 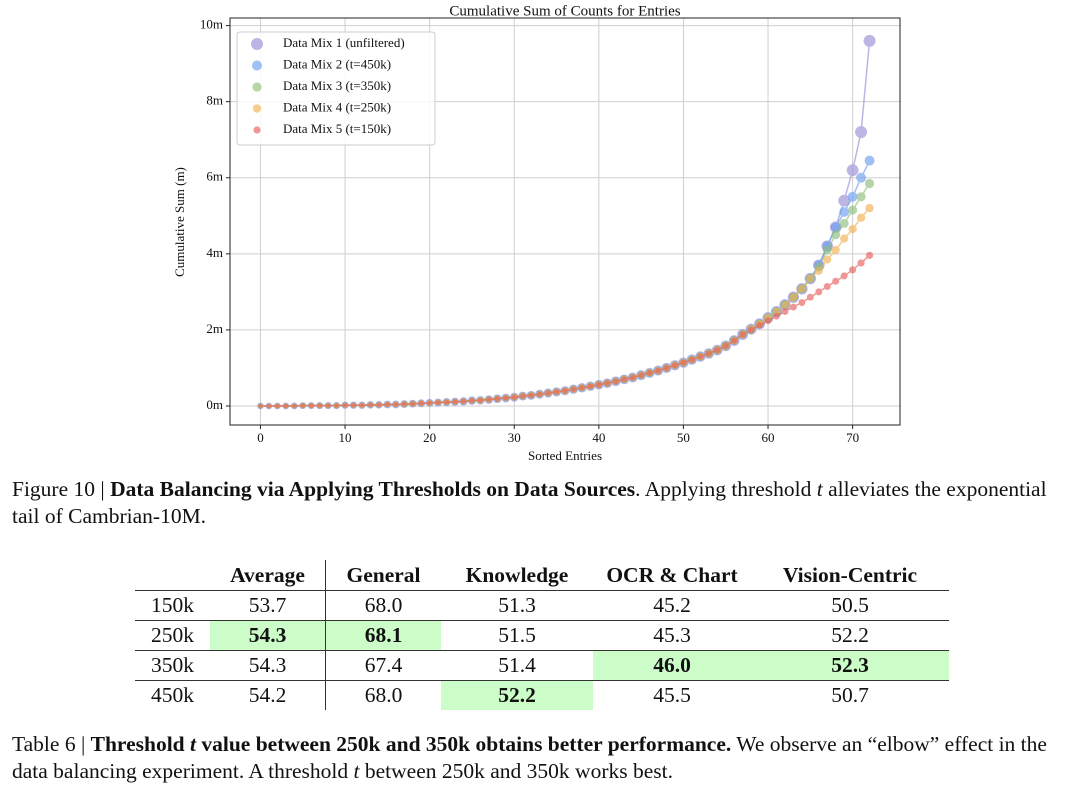 What do you see at coordinates (337, 63) in the screenshot?
I see `legend-label: Data Mix 2 (t=450k)` at bounding box center [337, 63].